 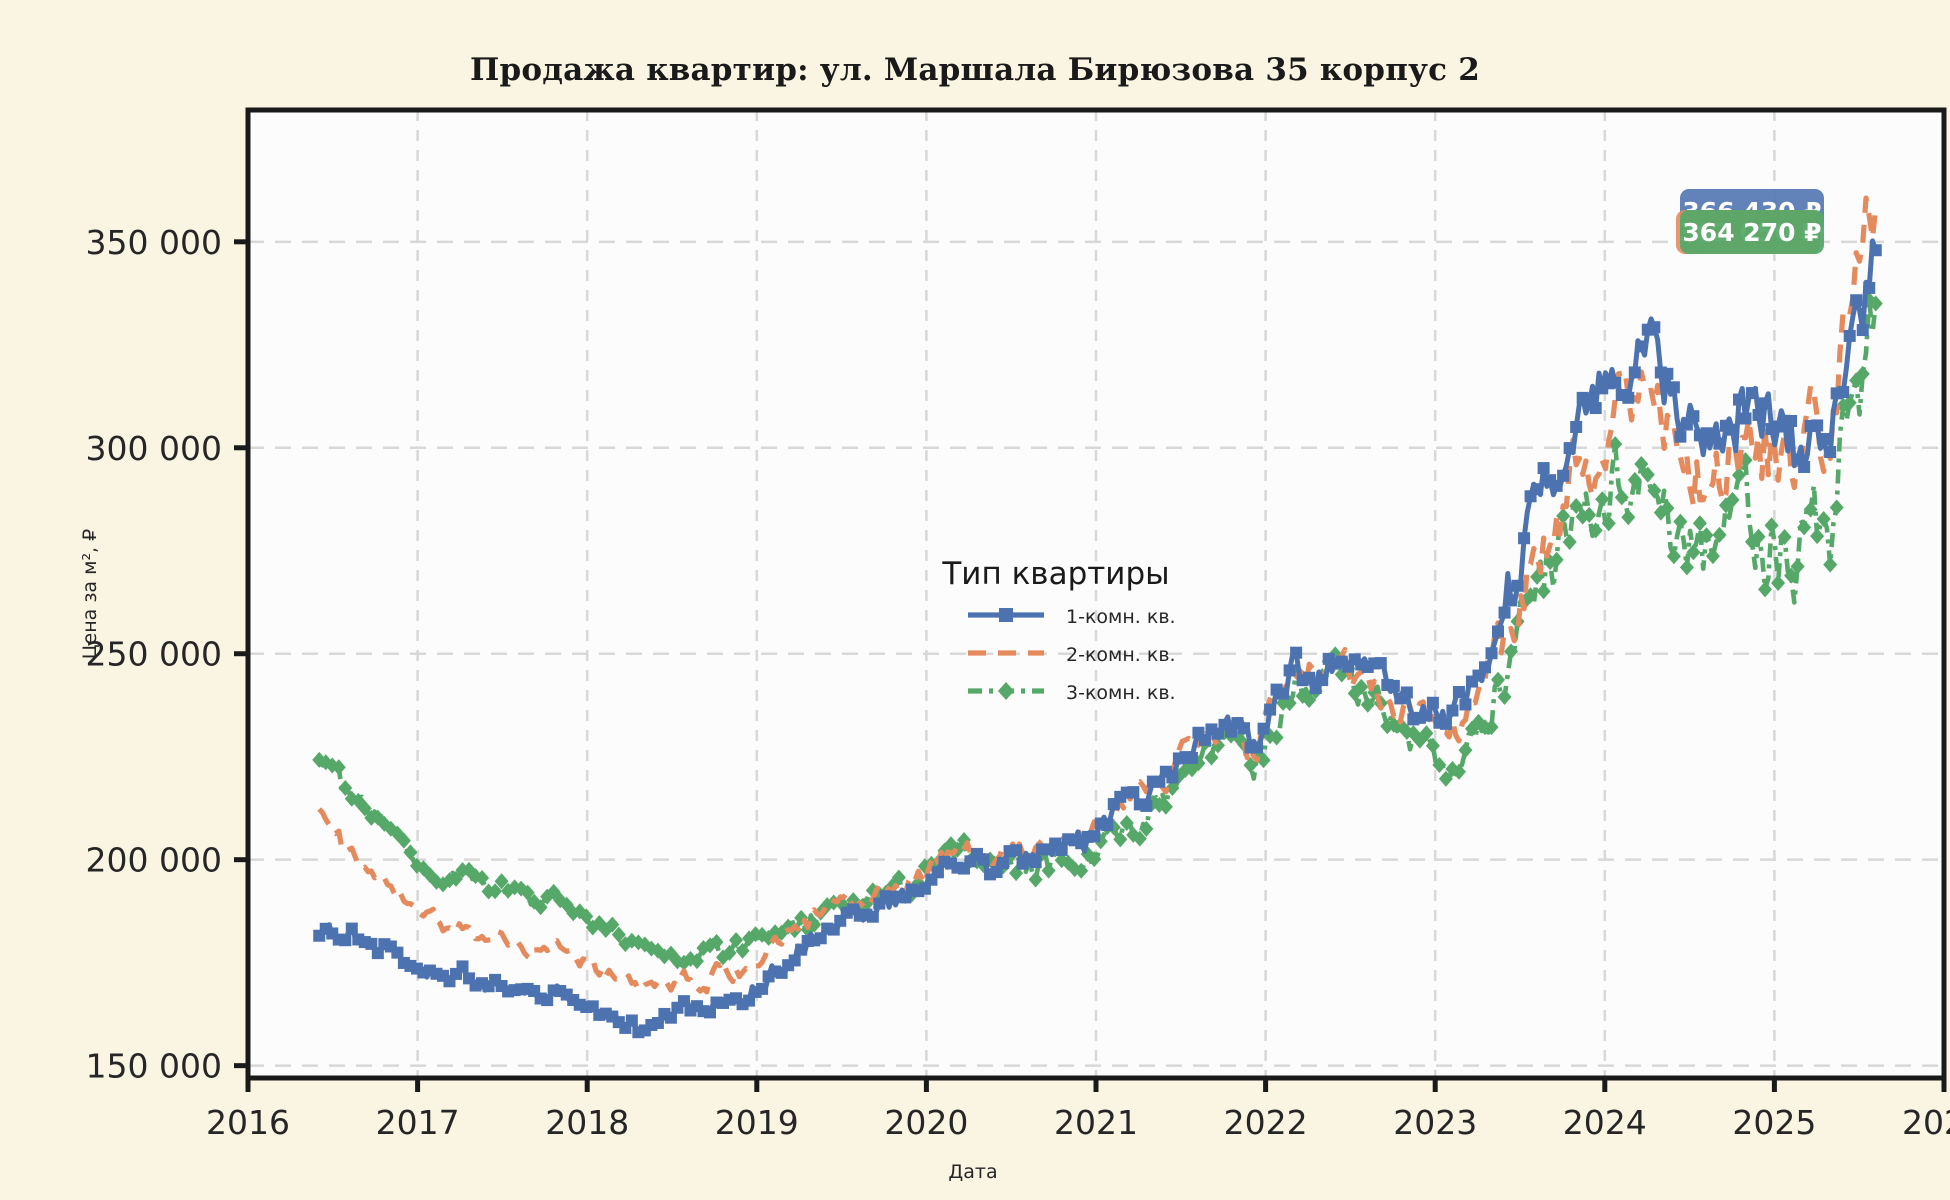 What do you see at coordinates (1121, 693) in the screenshot?
I see `legend-item-label: 3-комн. кв.` at bounding box center [1121, 693].